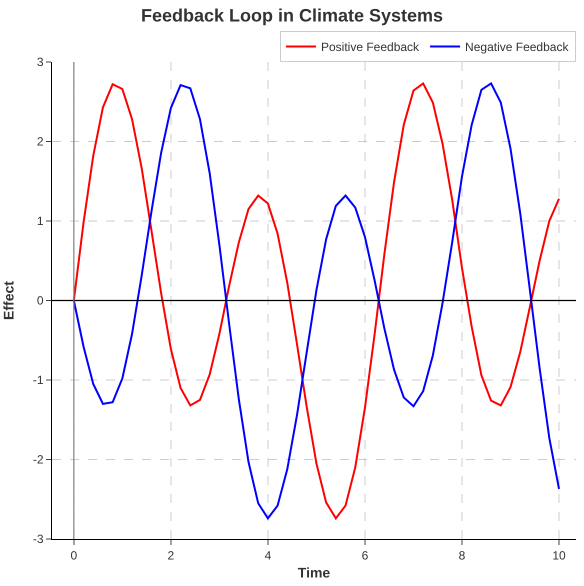 The width and height of the screenshot is (584, 586). I want to click on x-tick-label: 2, so click(171, 555).